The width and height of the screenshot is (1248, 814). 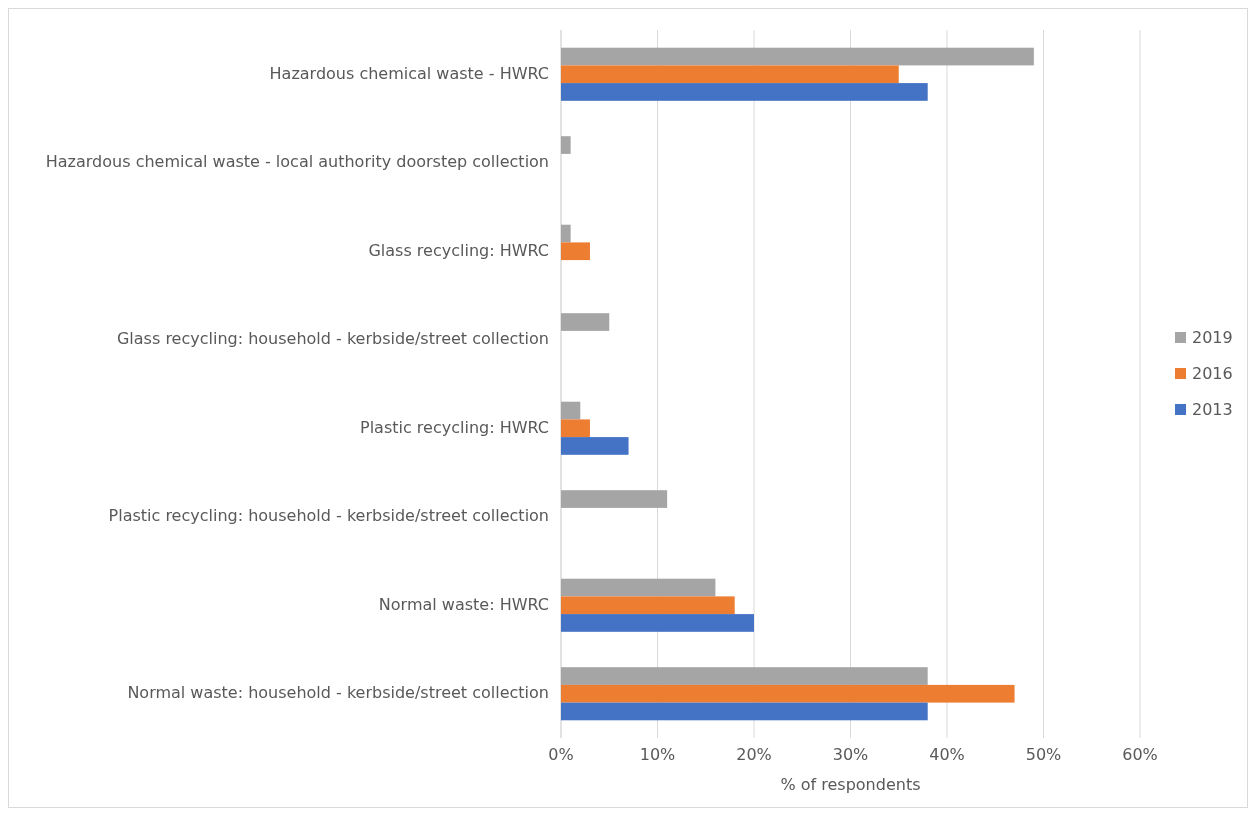 I want to click on legend-label: 2019, so click(x=1212, y=337).